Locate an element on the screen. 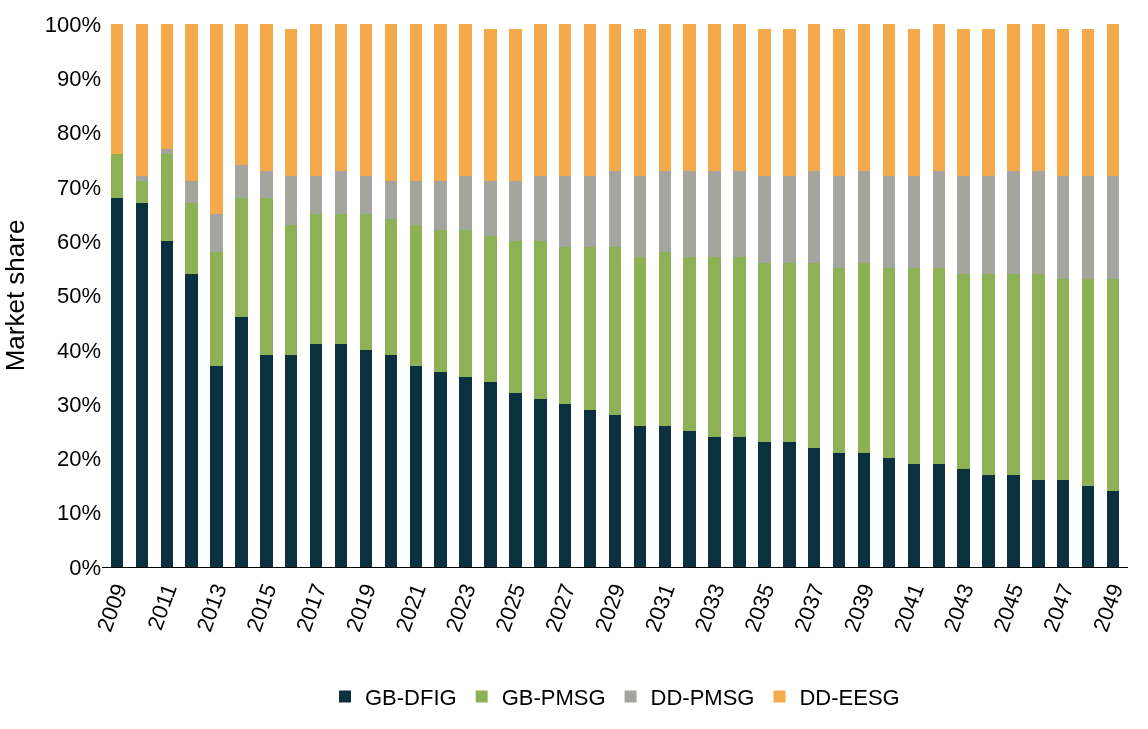 This screenshot has height=729, width=1148. y-tick-label: 0% is located at coordinates (85, 567).